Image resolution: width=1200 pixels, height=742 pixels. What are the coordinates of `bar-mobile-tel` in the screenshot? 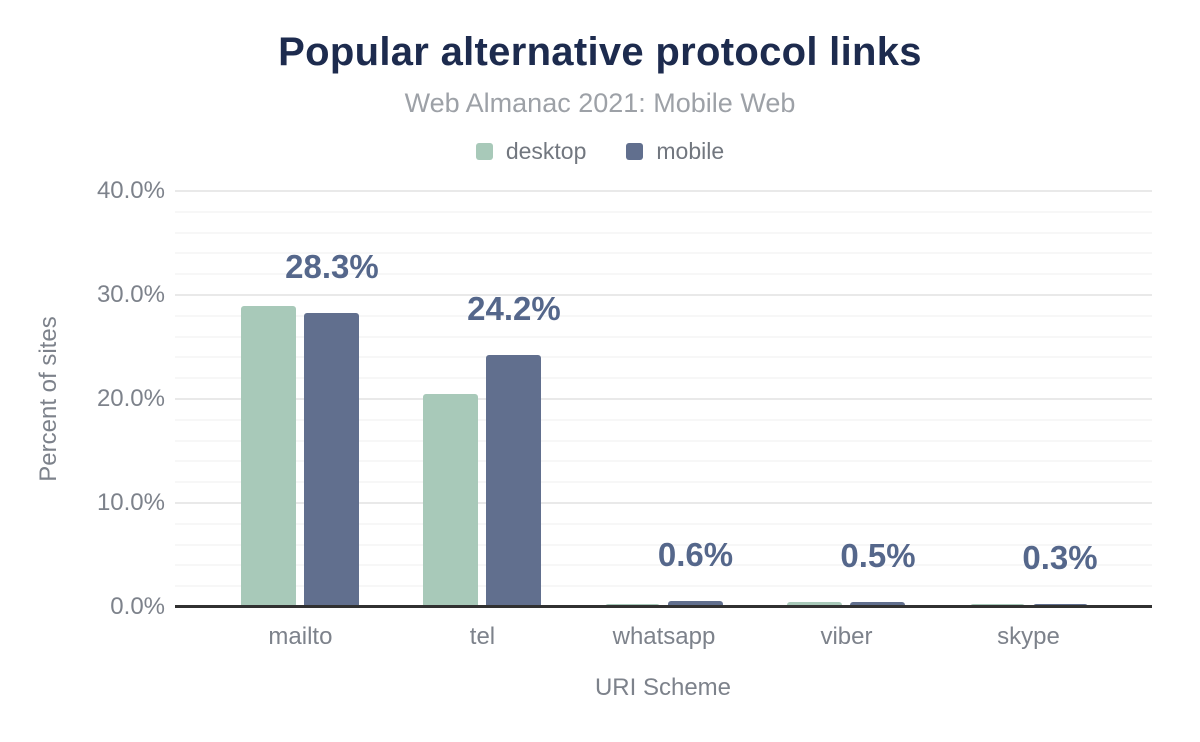 It's located at (514, 481).